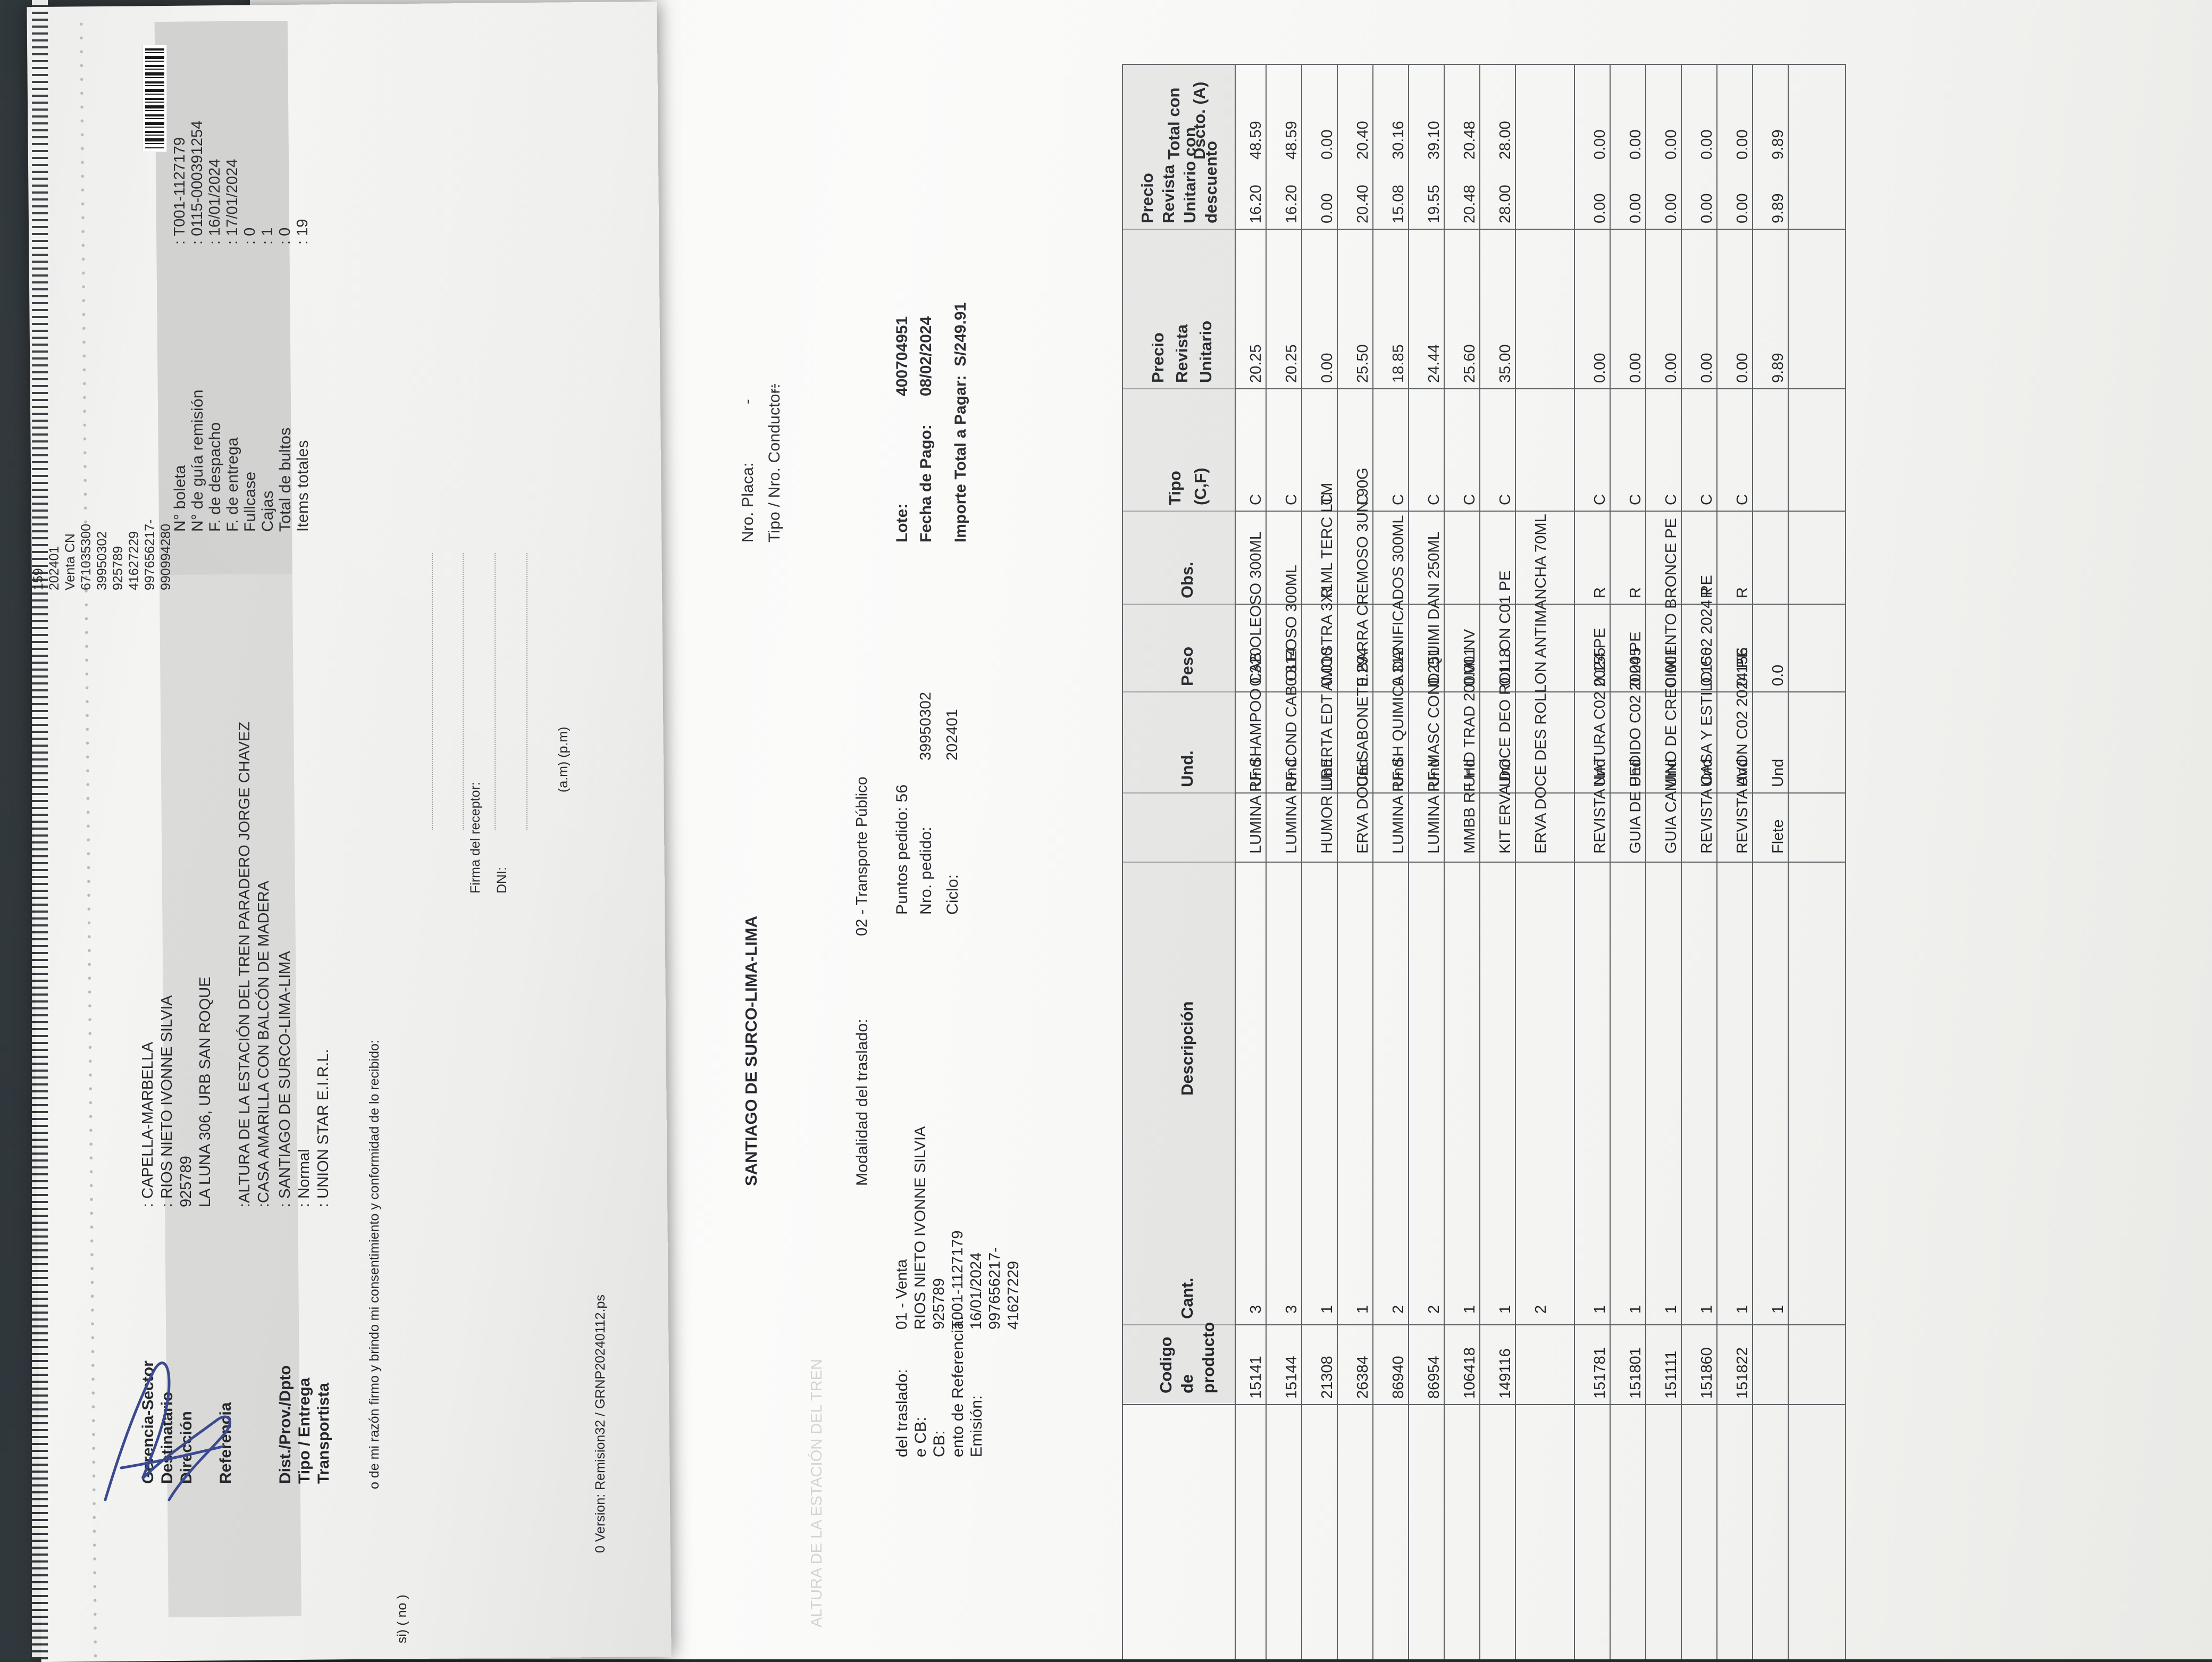  What do you see at coordinates (285, 1424) in the screenshot?
I see `addr-label-distprov: Dist./Prov./Dpto` at bounding box center [285, 1424].